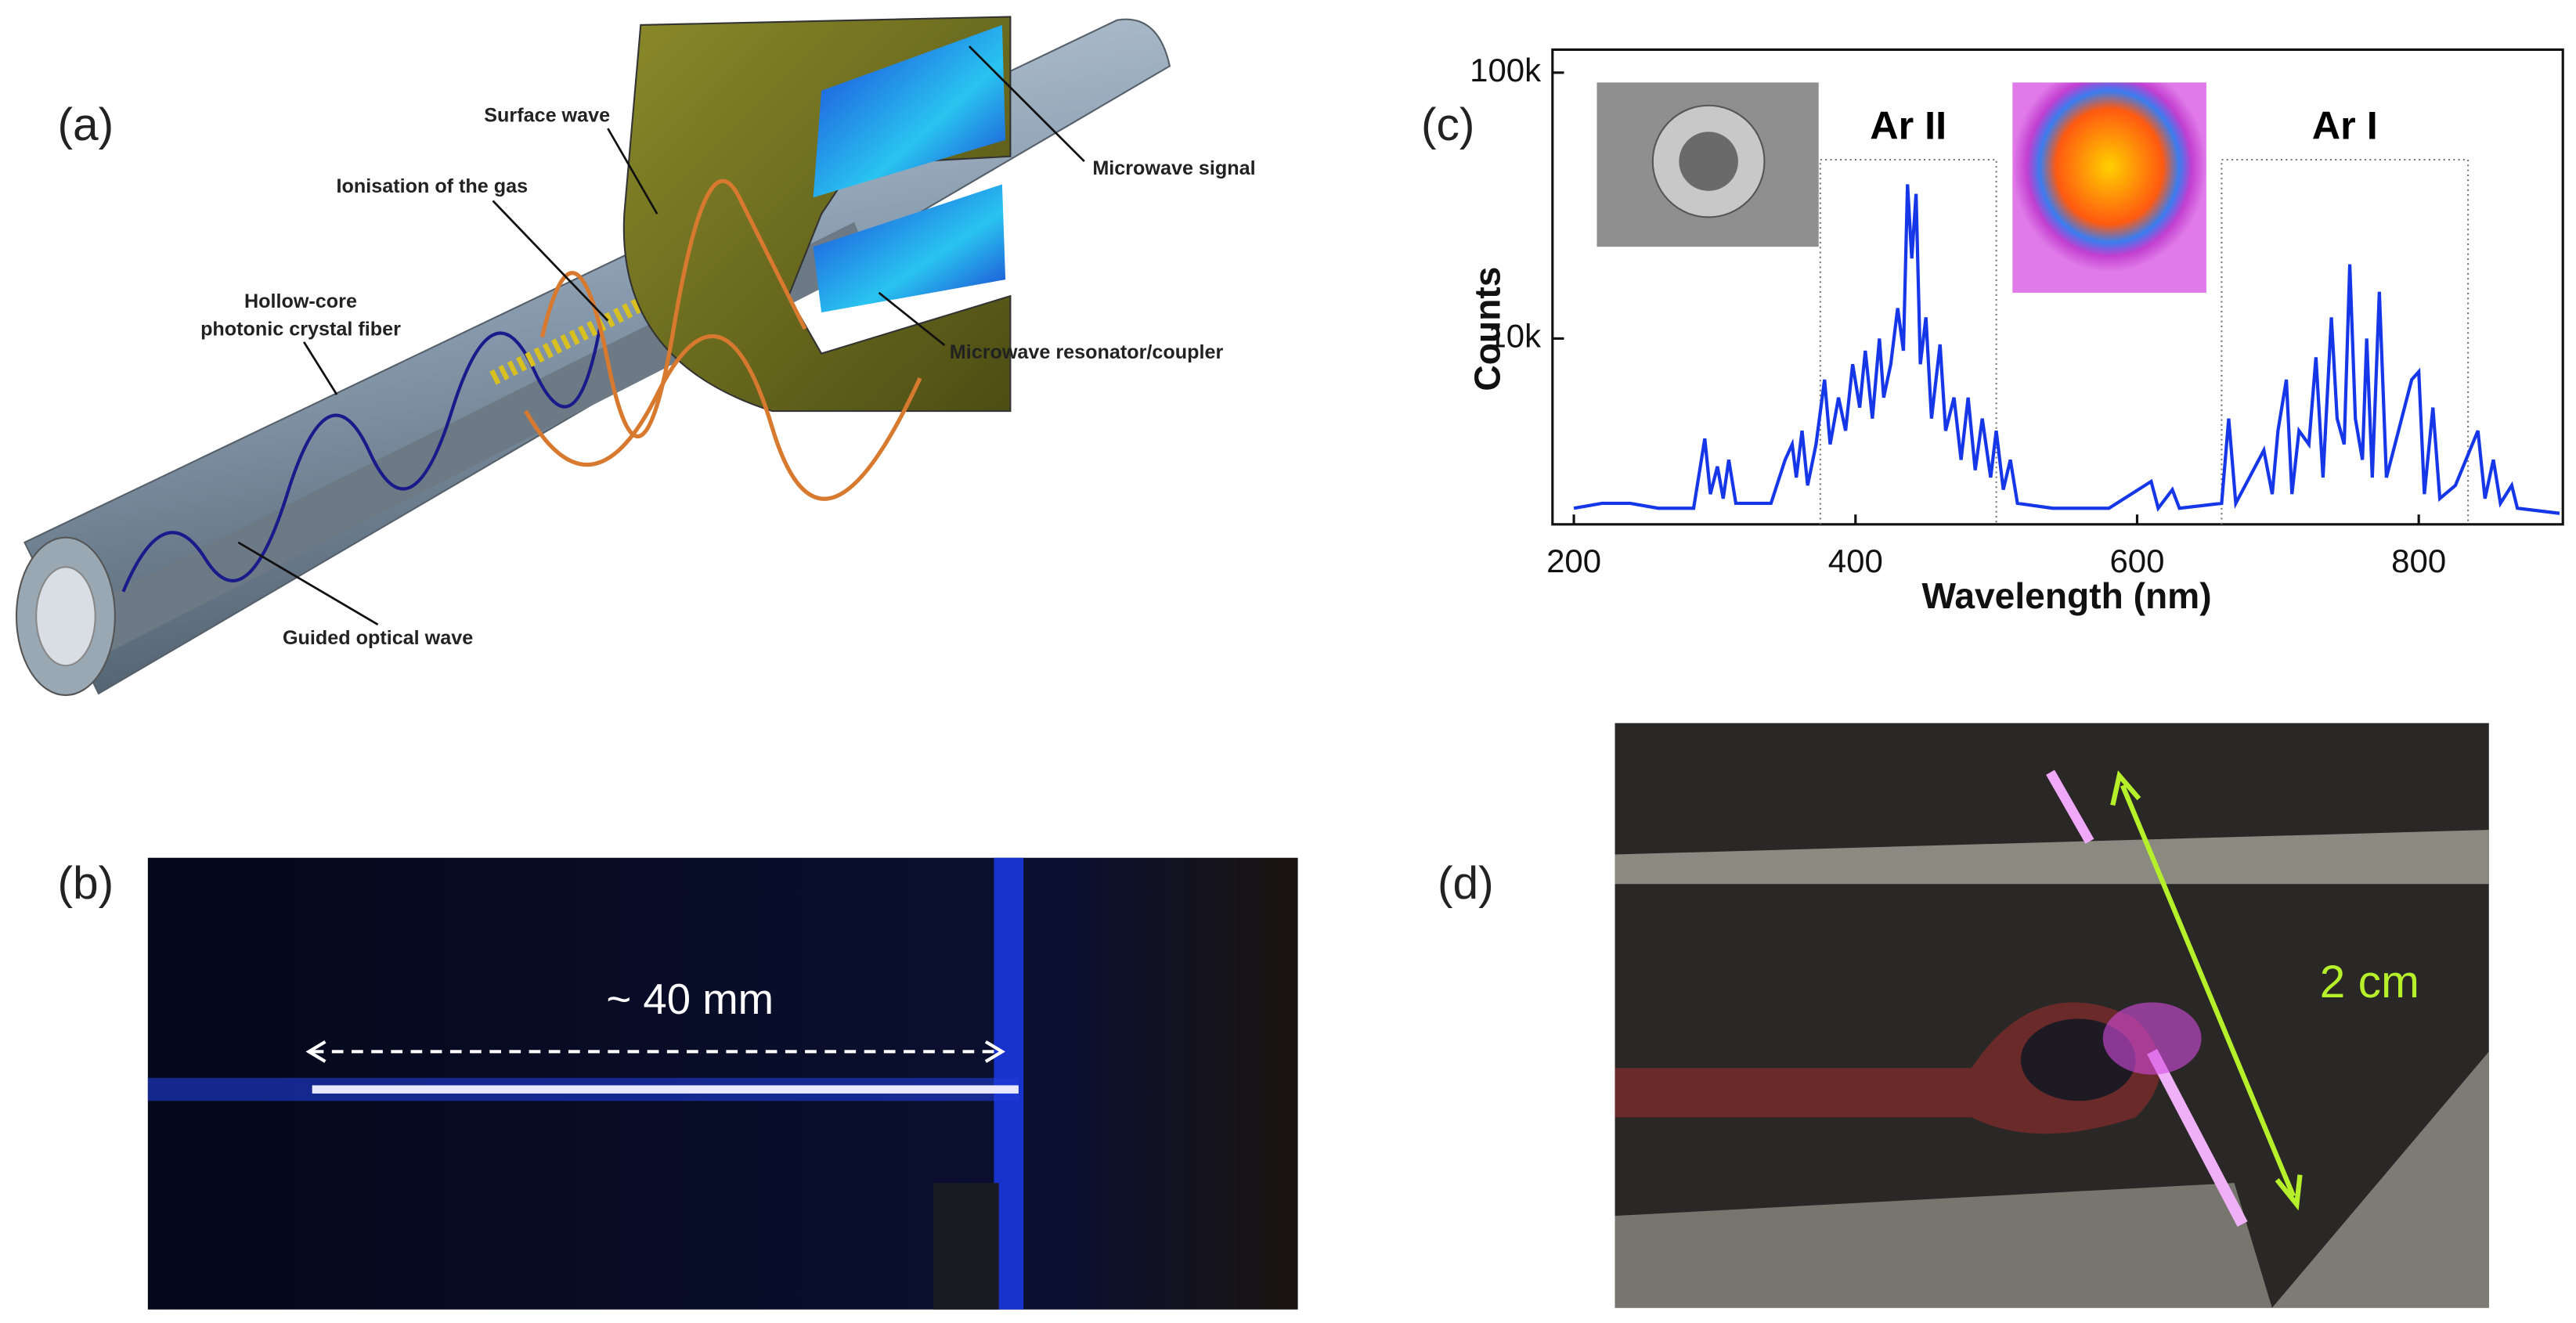  What do you see at coordinates (85, 883) in the screenshot?
I see `panel-label: (b)` at bounding box center [85, 883].